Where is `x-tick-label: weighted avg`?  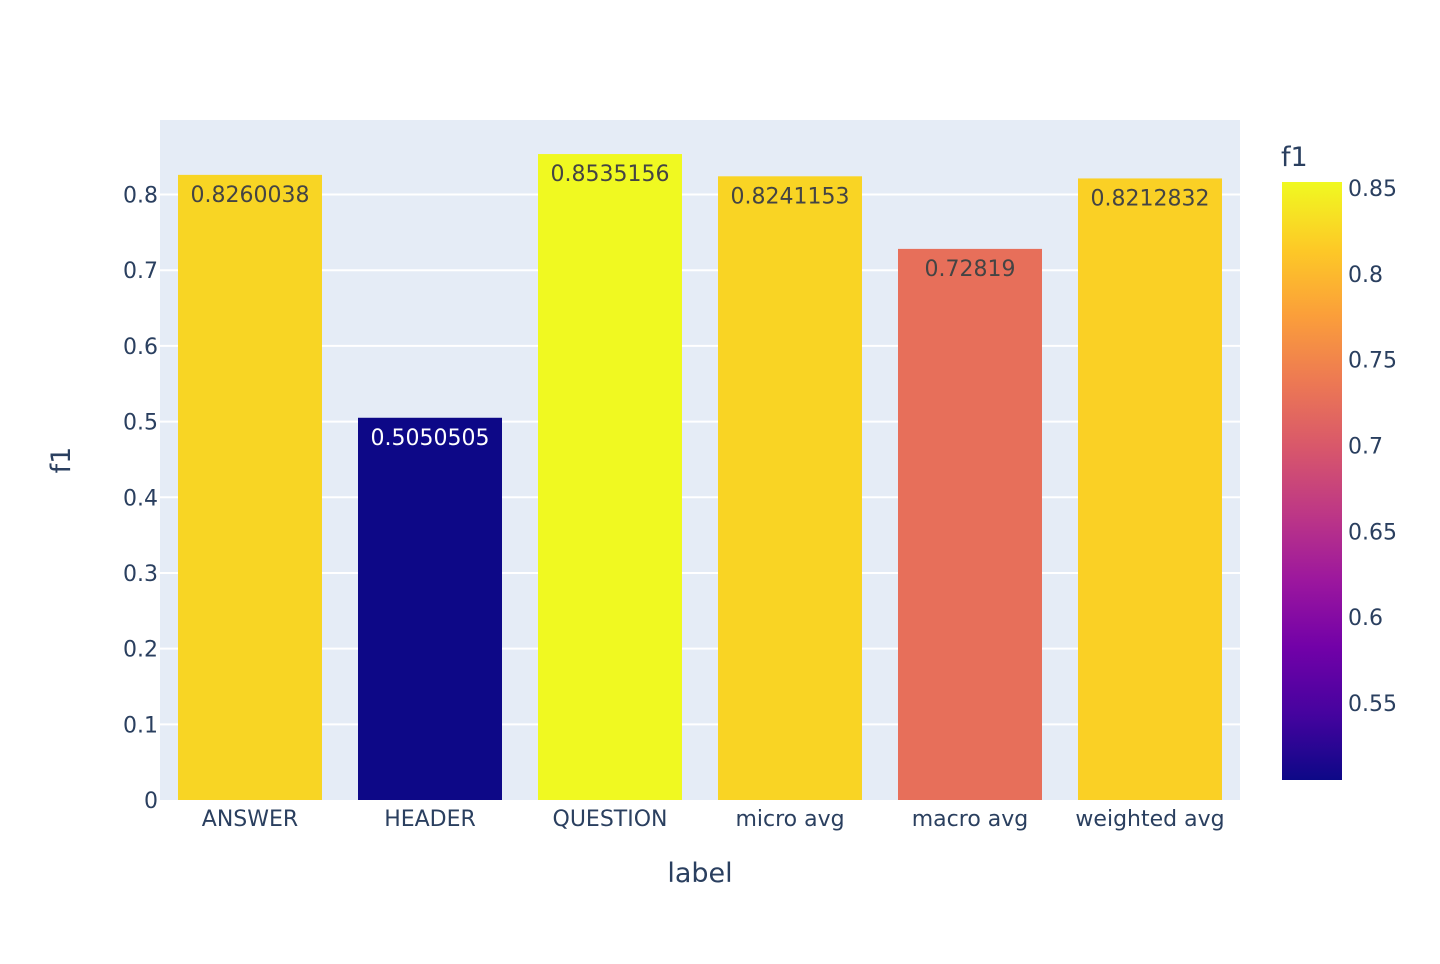 x-tick-label: weighted avg is located at coordinates (1149, 819).